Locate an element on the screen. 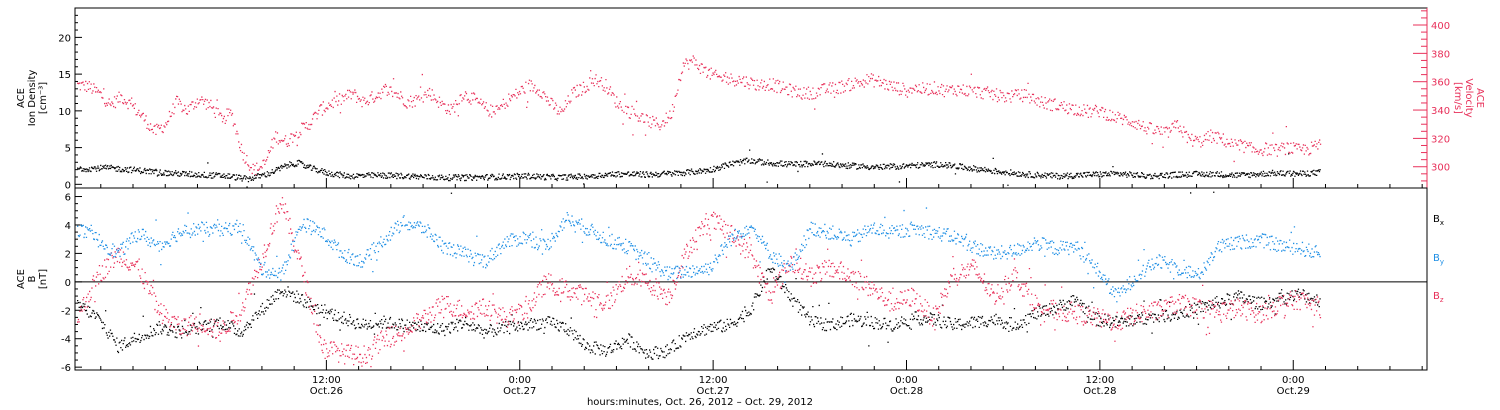 The height and width of the screenshot is (410, 1500). density-tick-label: 10 is located at coordinates (64, 112).